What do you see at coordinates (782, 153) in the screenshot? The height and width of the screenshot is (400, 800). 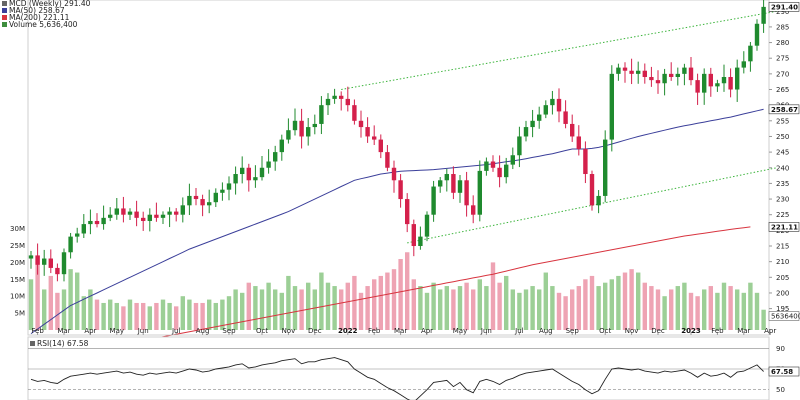 I see `price-tick-label: 245` at bounding box center [782, 153].